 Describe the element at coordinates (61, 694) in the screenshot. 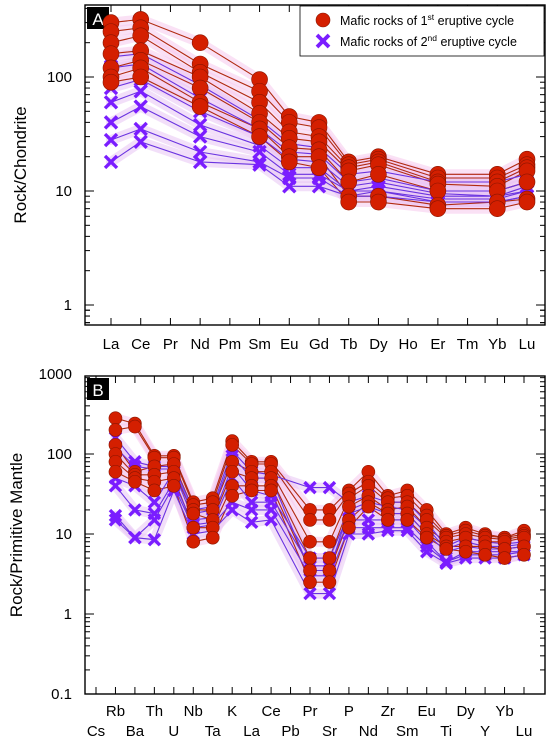

I see `y-tick-label: 0.1` at that location.